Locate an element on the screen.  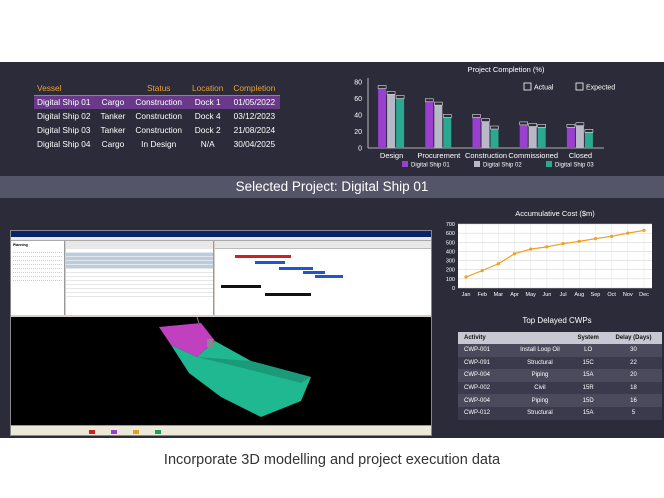
x-tick-label: Jul is located at coordinates (563, 295).